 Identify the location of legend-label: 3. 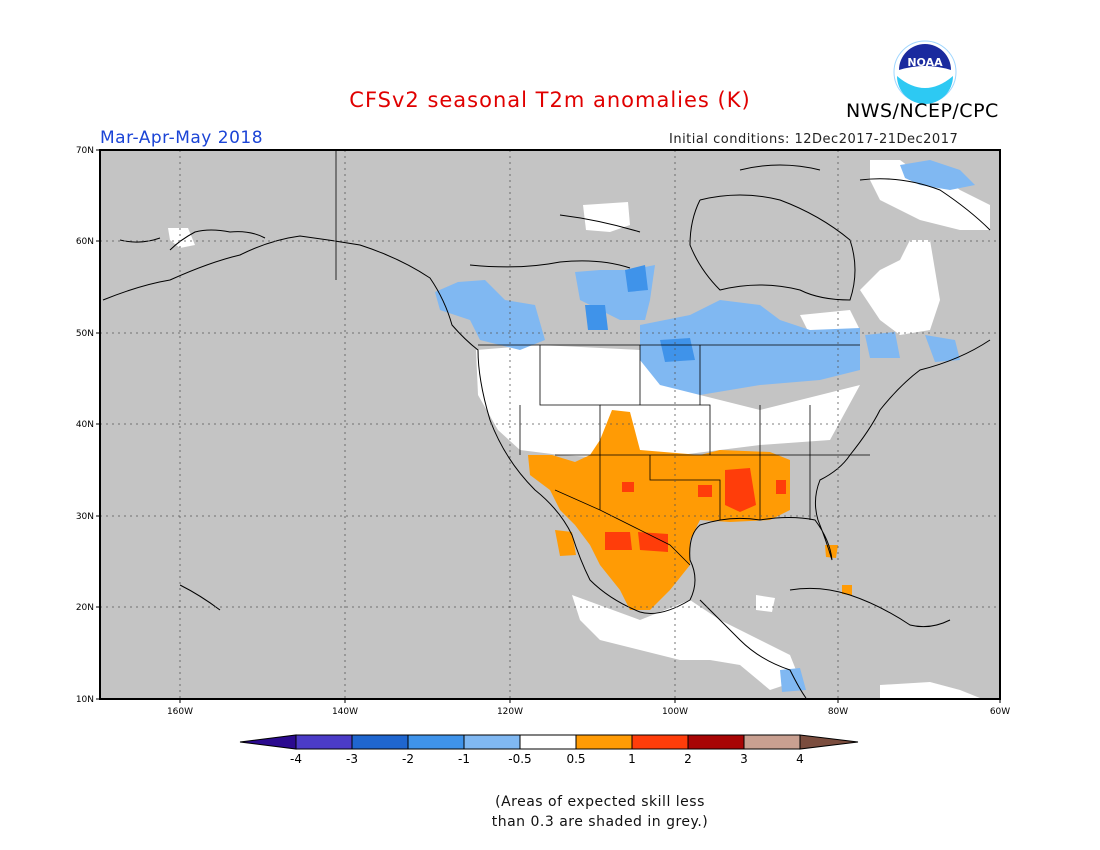
(744, 759).